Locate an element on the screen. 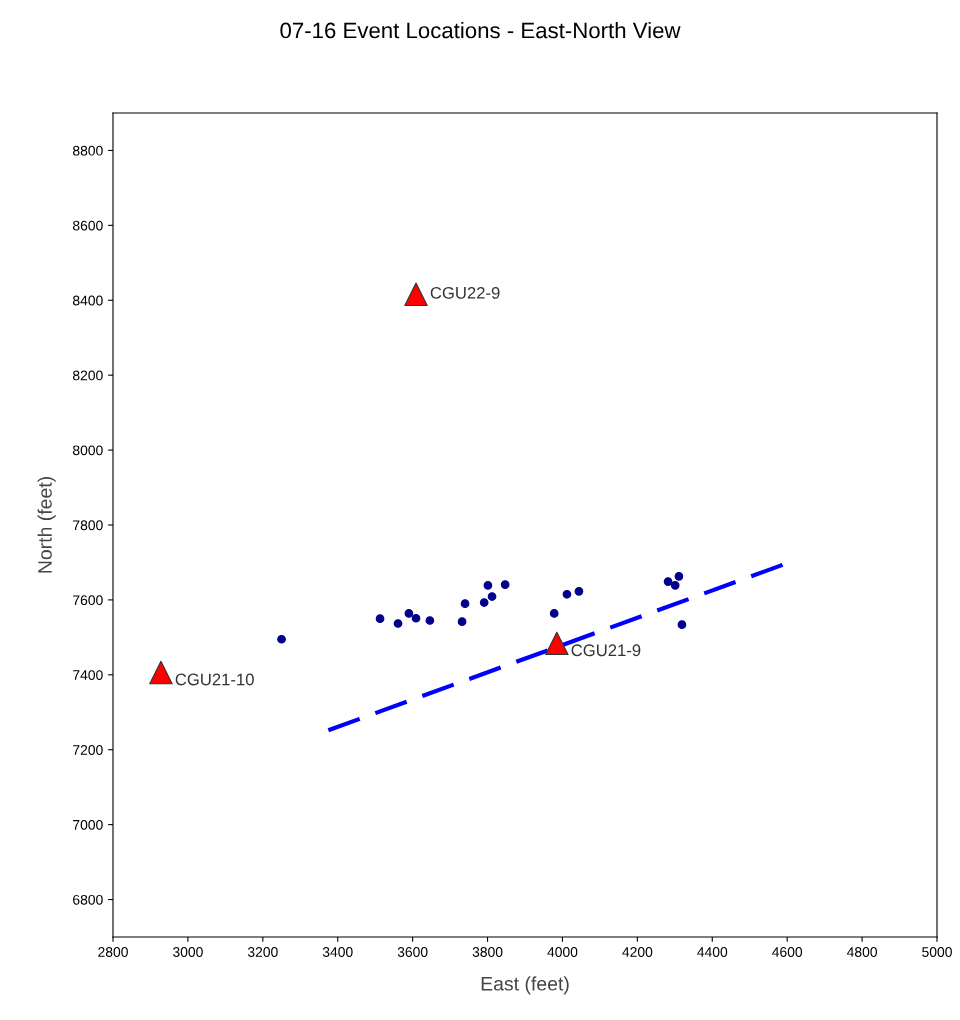 This screenshot has height=1020, width=960. data-label: CGU21-10 is located at coordinates (214, 679).